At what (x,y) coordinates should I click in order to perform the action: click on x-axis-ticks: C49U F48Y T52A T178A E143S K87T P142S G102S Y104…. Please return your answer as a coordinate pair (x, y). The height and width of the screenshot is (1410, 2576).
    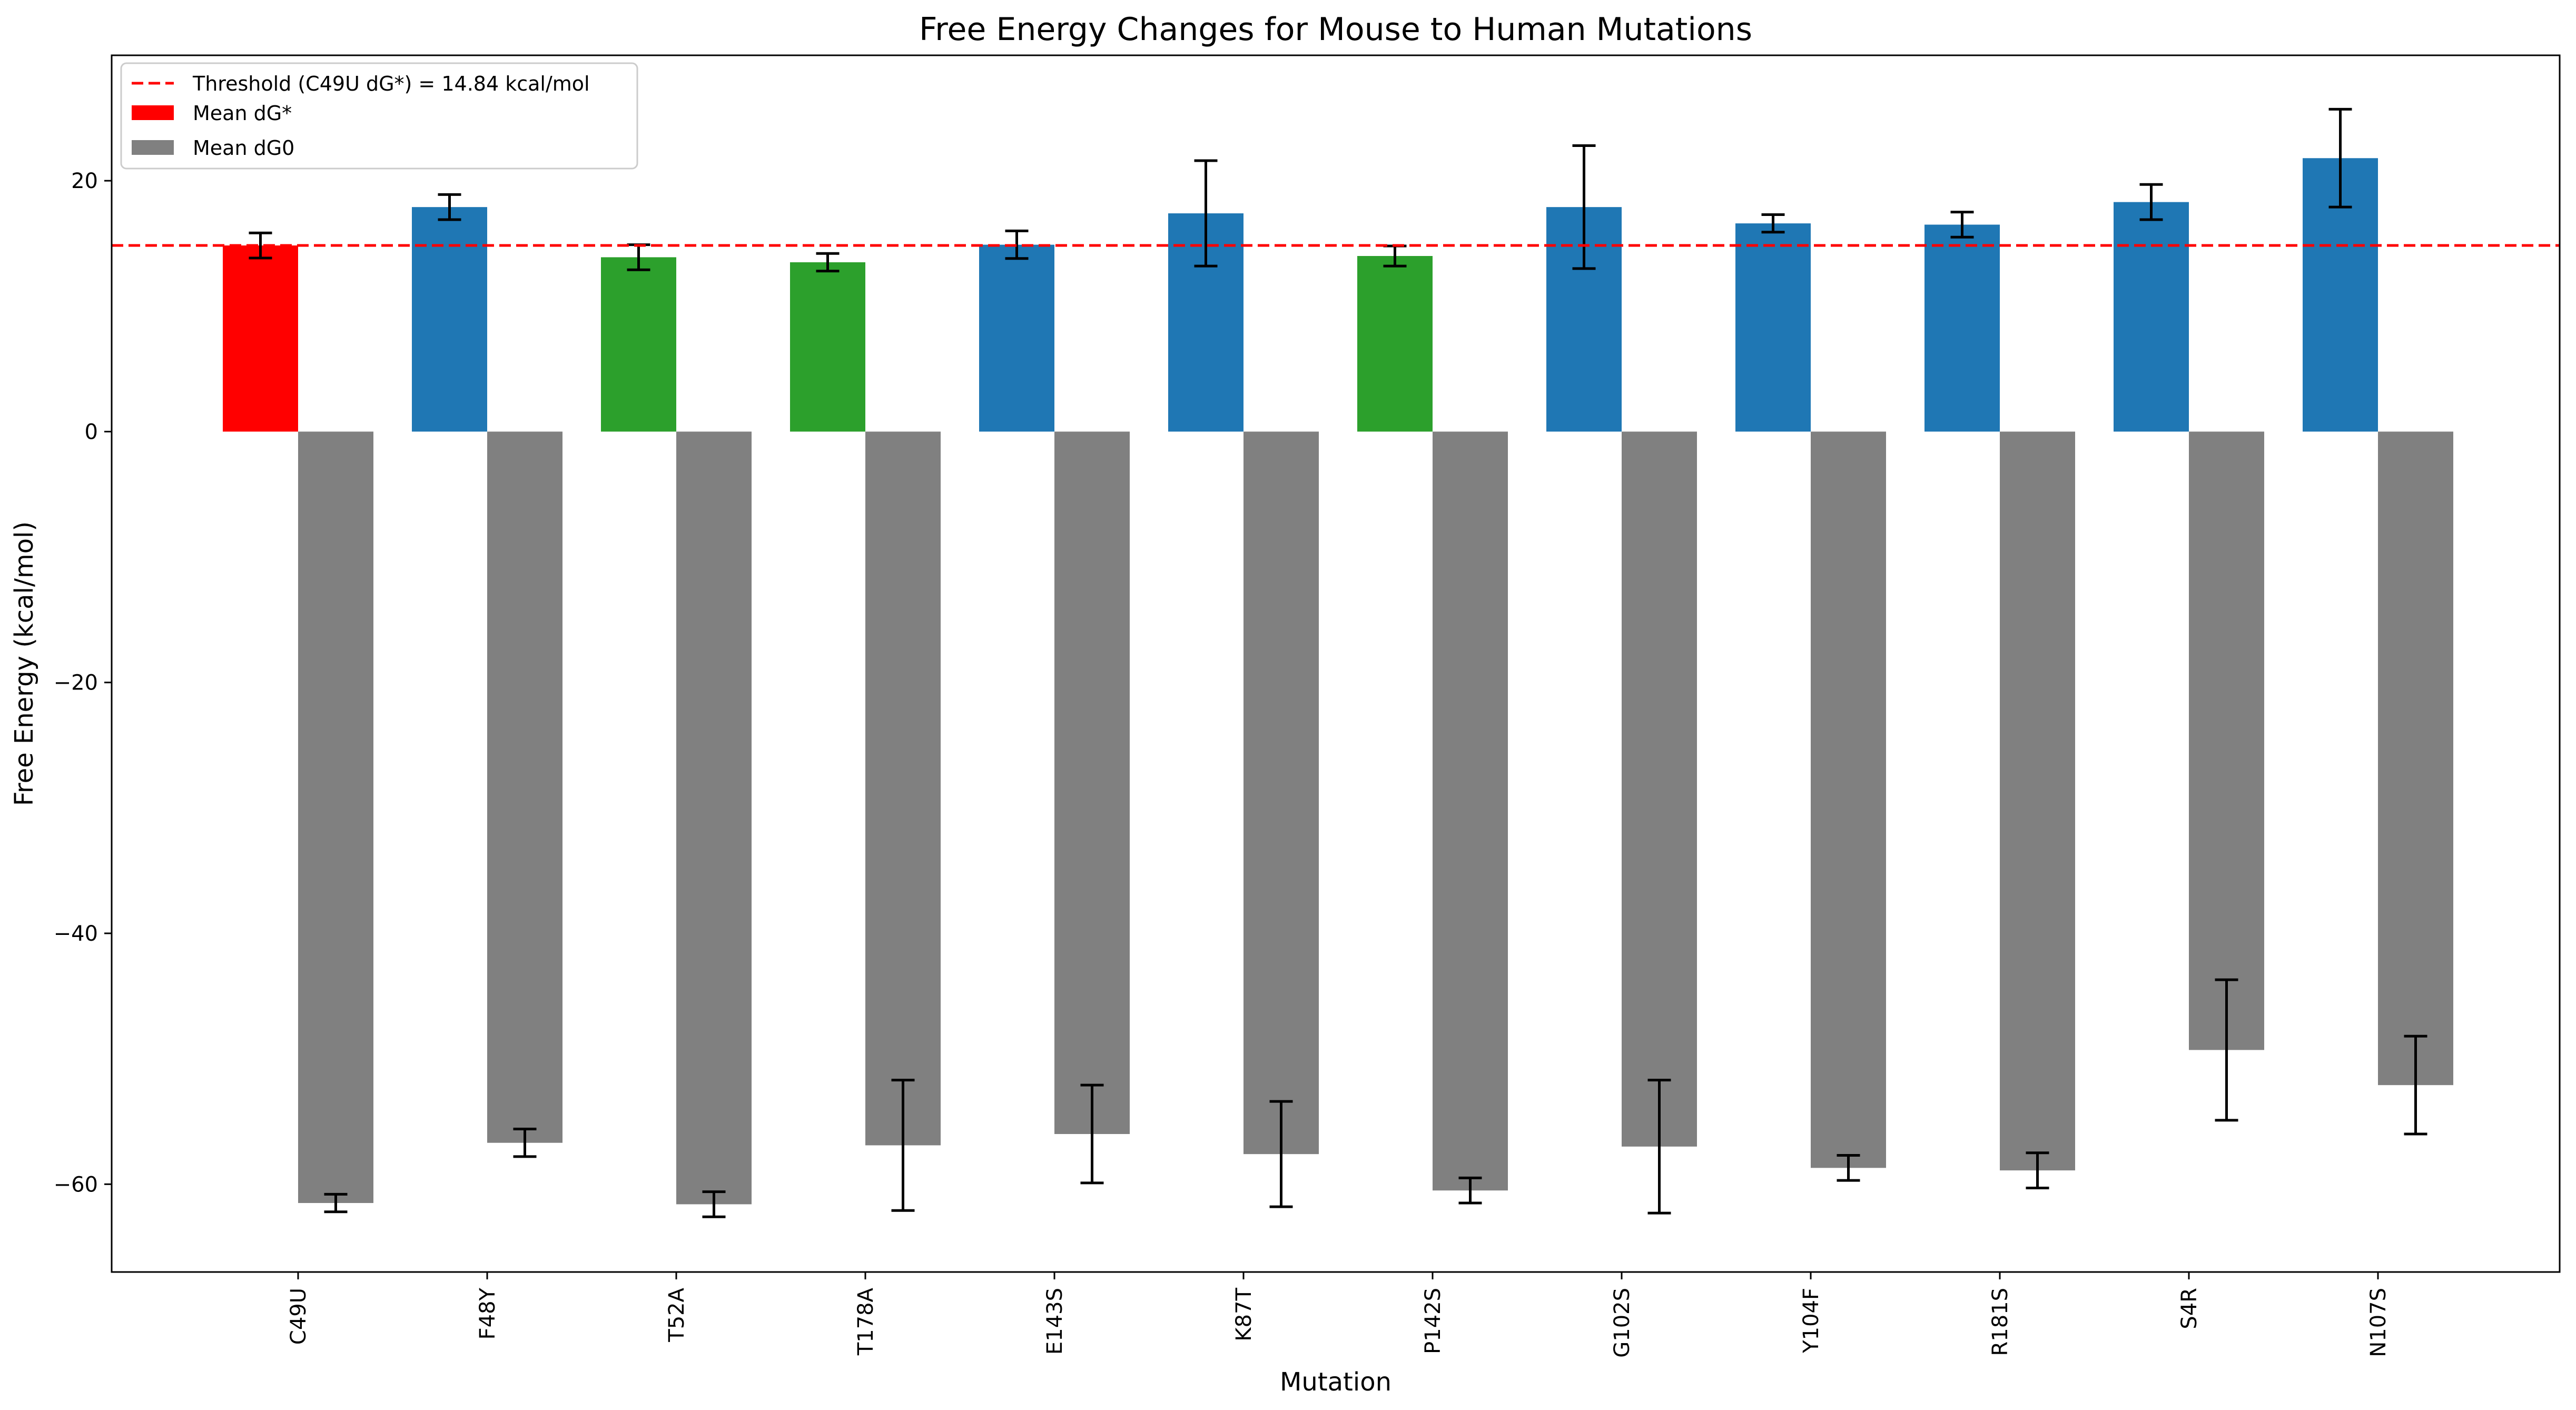
    Looking at the image, I should click on (1339, 1315).